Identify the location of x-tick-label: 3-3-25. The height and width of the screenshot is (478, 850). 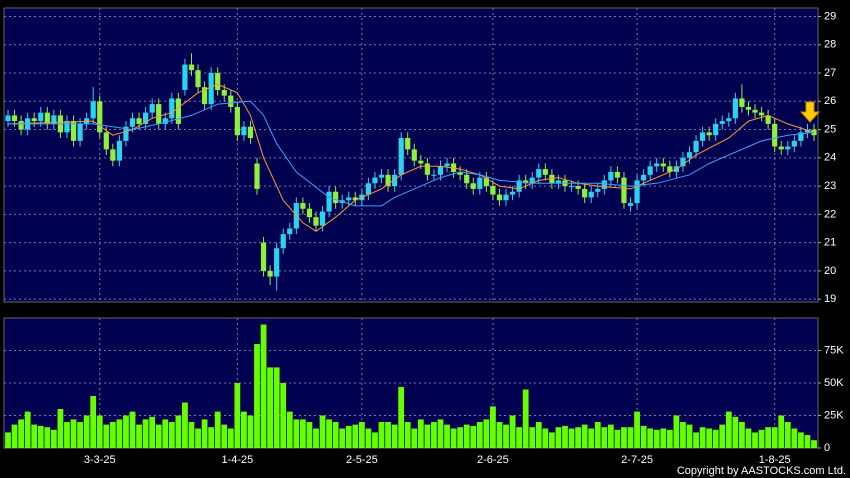
(100, 460).